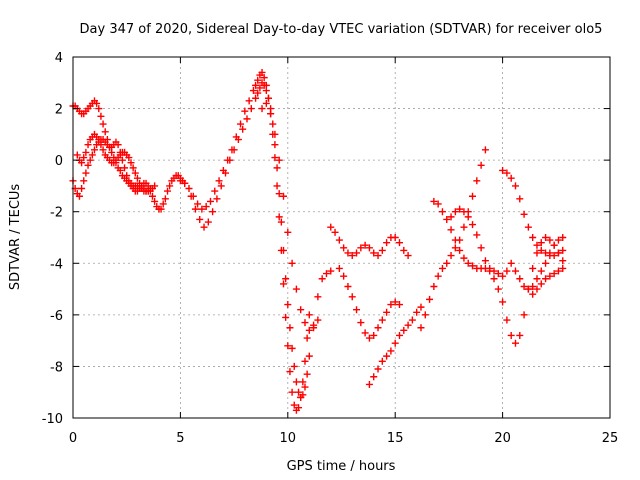 This screenshot has width=640, height=480. Describe the element at coordinates (395, 438) in the screenshot. I see `x-tick-label: 15` at that location.